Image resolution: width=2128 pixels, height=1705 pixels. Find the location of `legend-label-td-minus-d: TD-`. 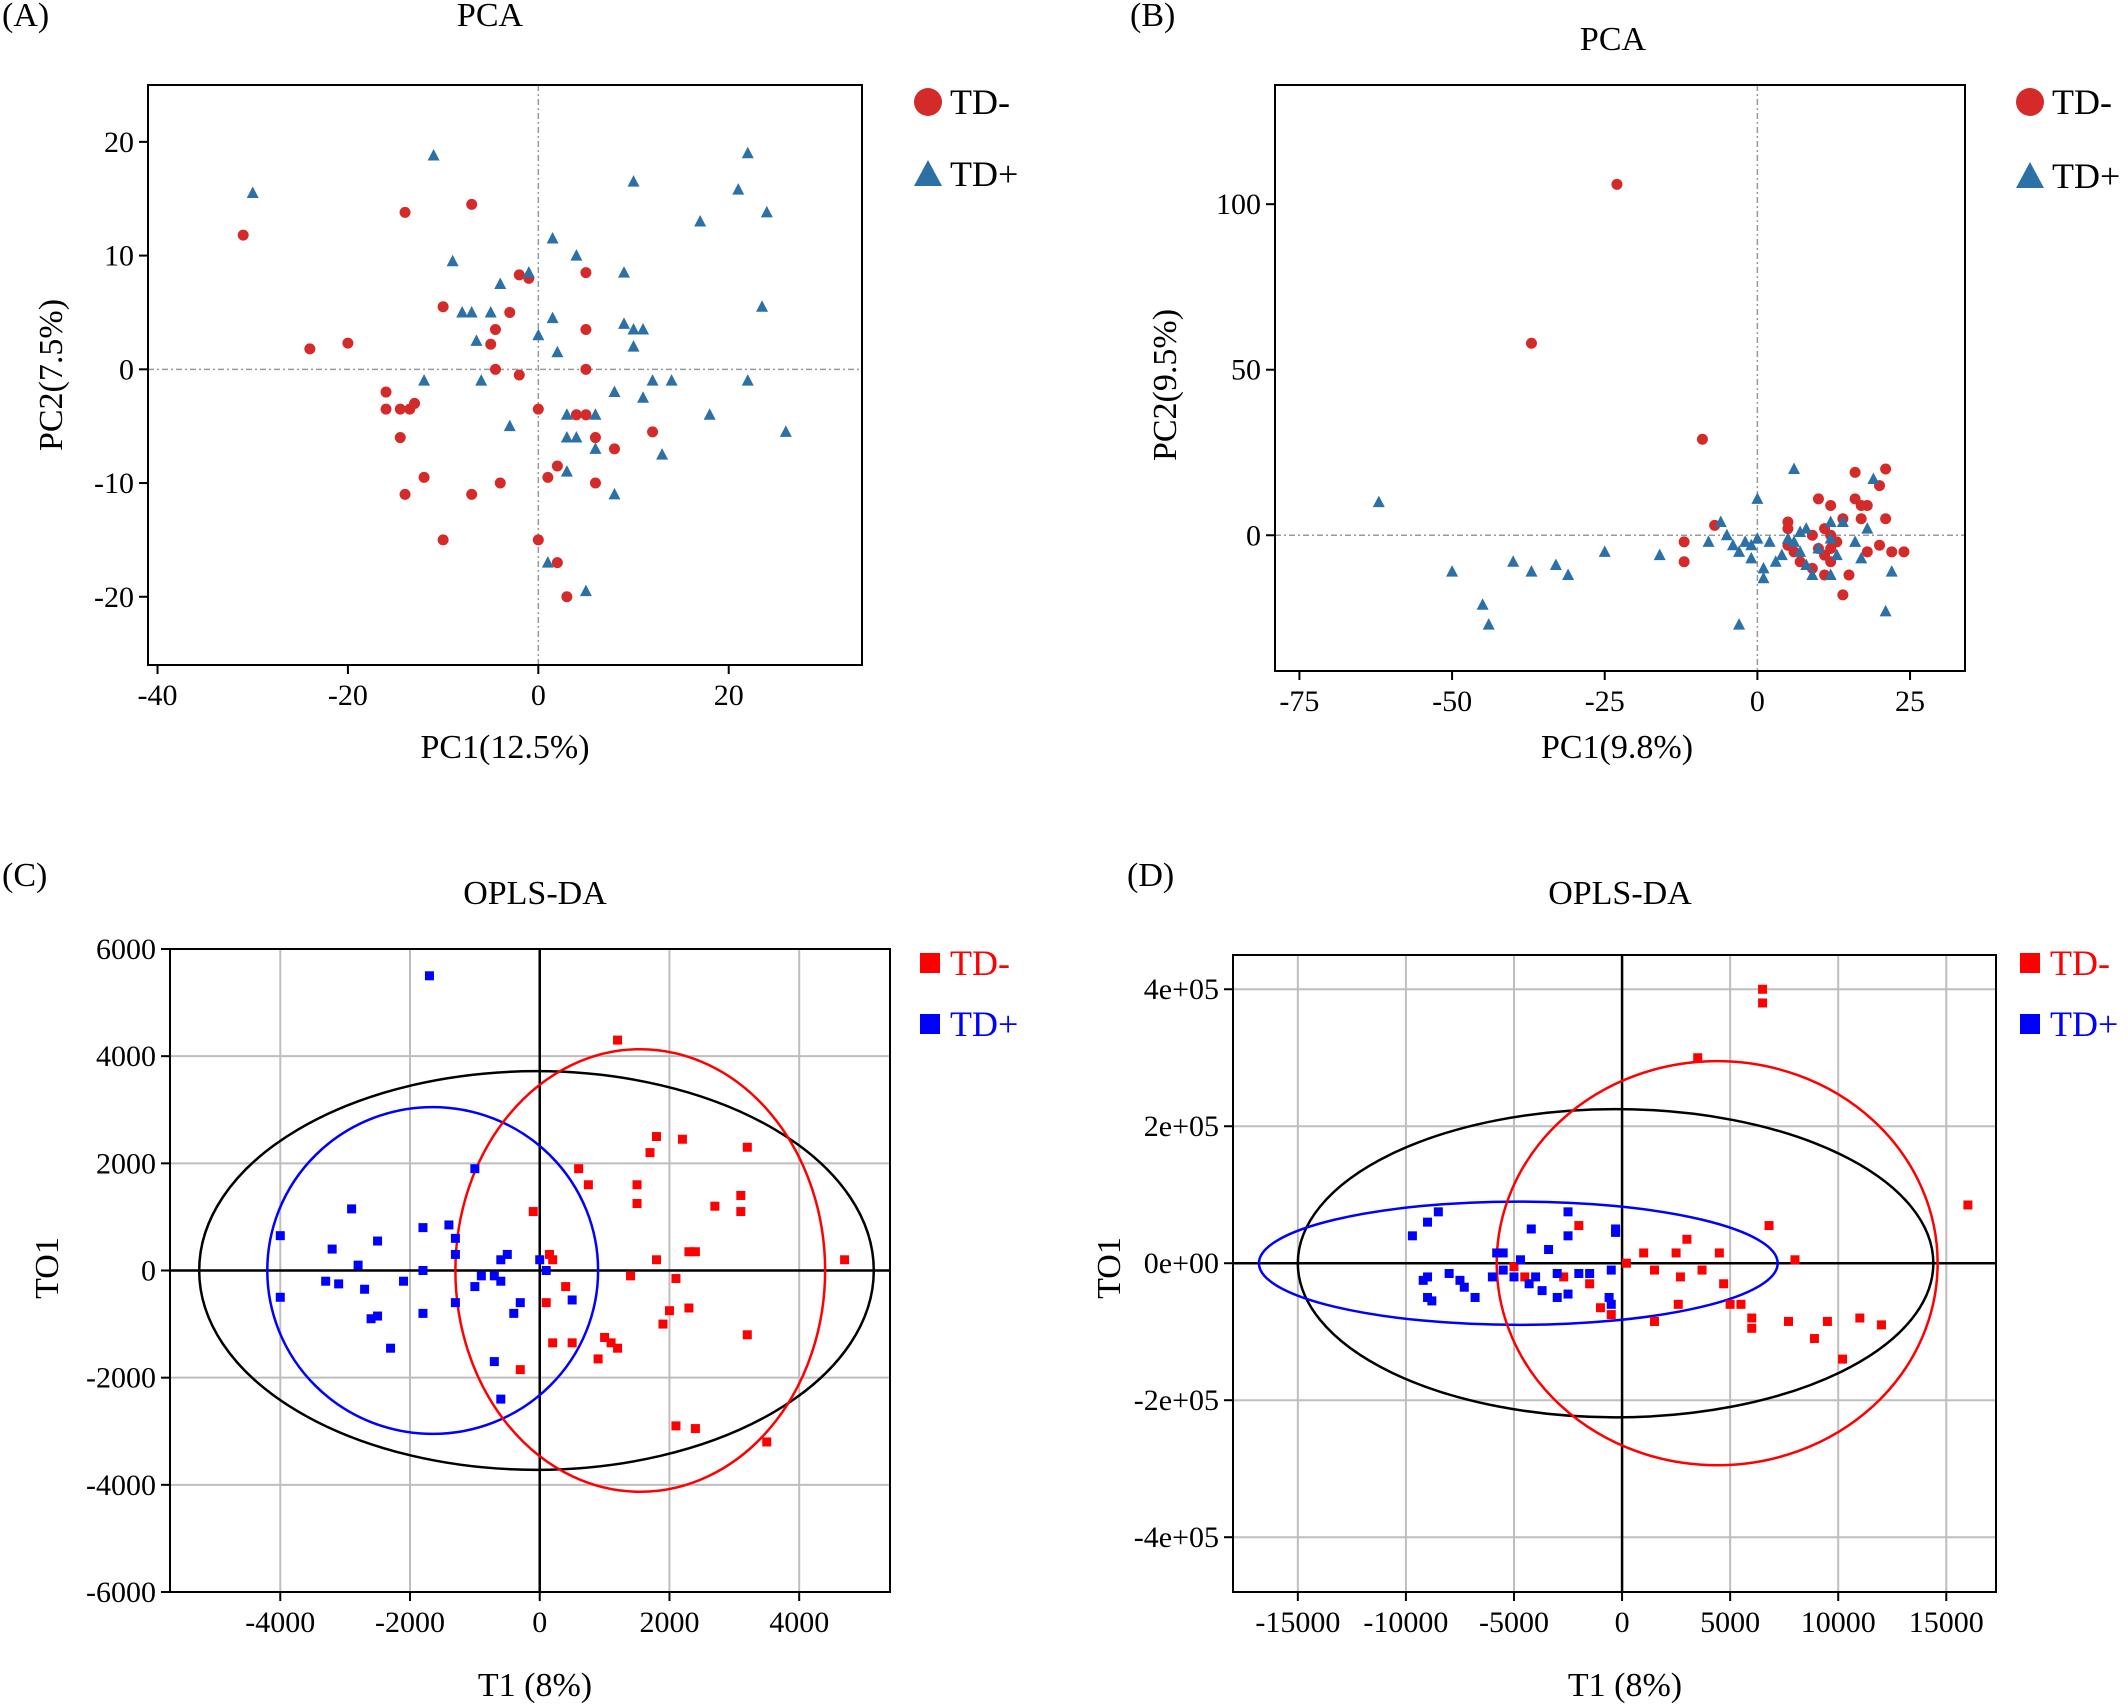

legend-label-td-minus-d: TD- is located at coordinates (2080, 963).